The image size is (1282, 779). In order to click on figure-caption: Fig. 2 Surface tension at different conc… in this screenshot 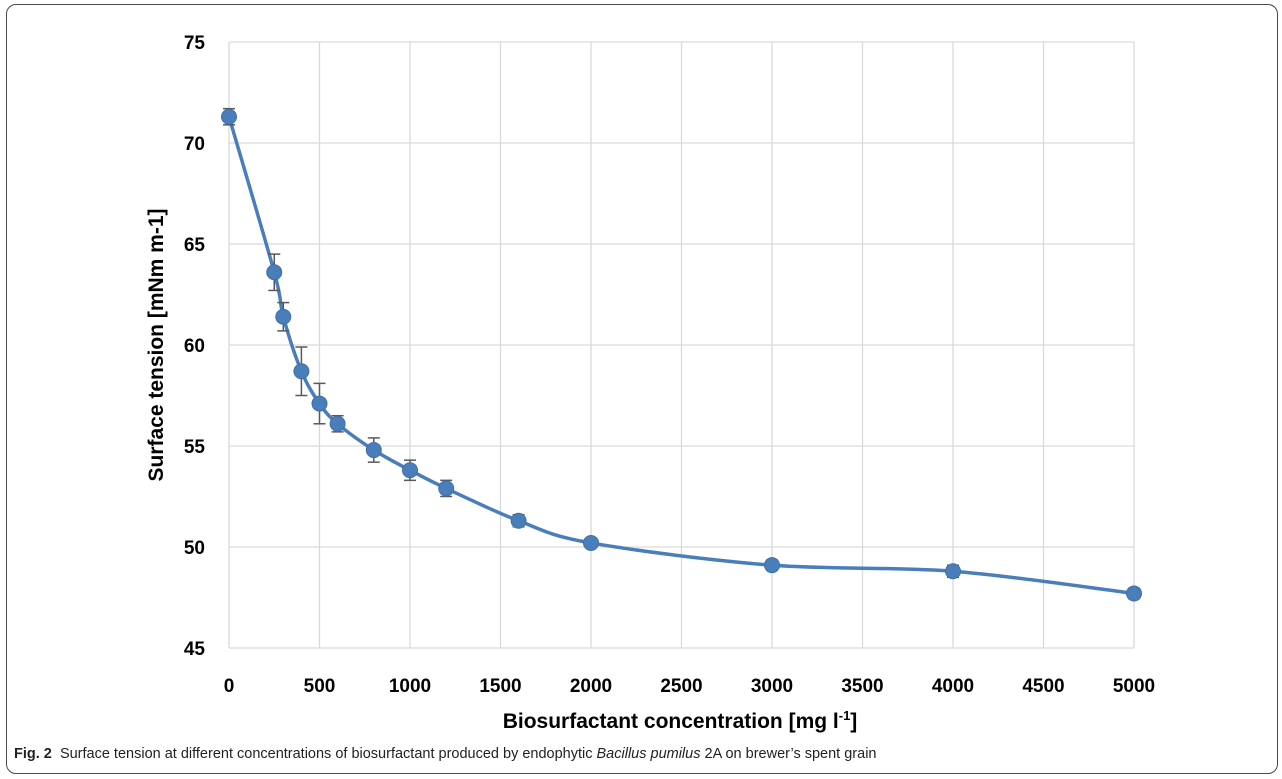, I will do `click(645, 754)`.